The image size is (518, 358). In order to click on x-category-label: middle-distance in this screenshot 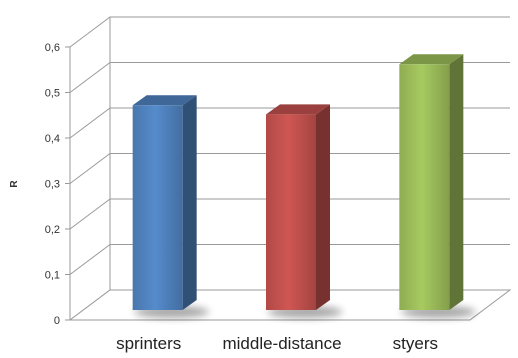, I will do `click(281, 343)`.